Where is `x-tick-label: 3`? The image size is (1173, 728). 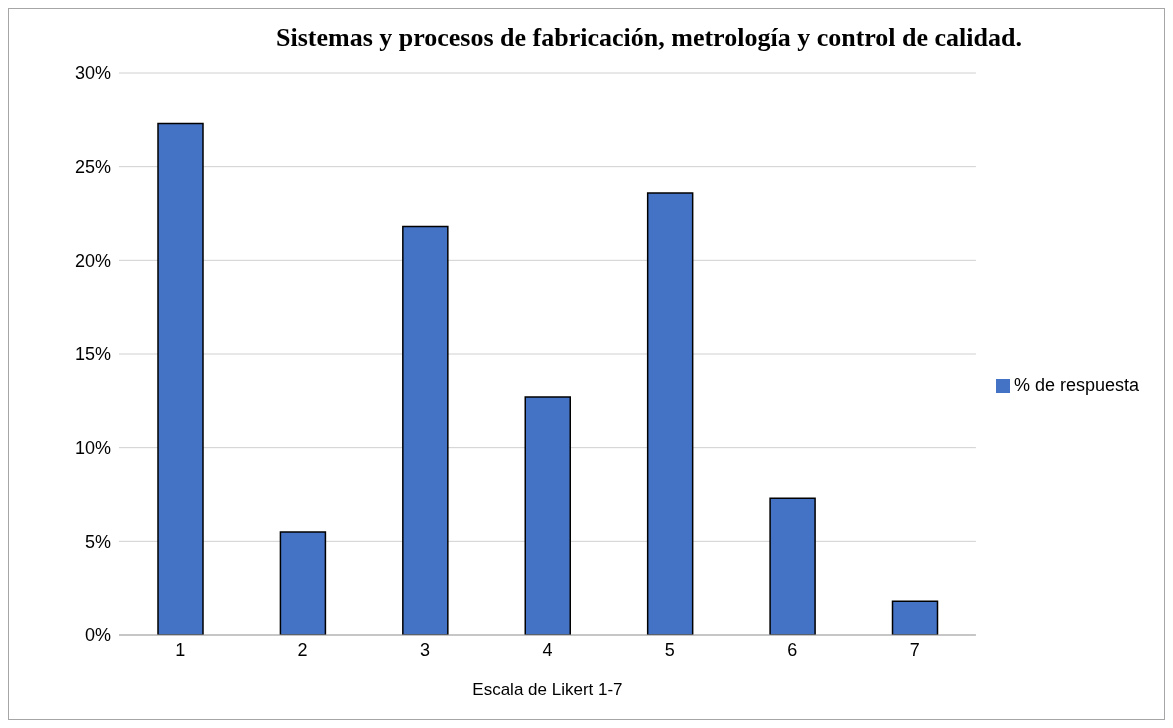 x-tick-label: 3 is located at coordinates (425, 649).